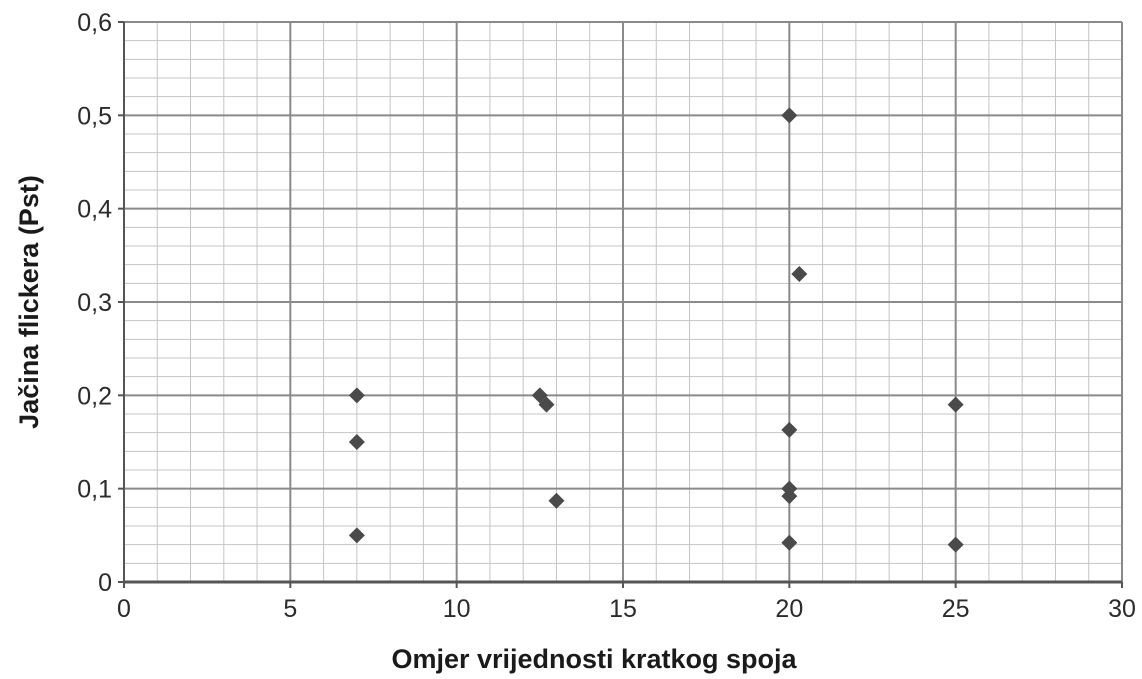 This screenshot has height=679, width=1142. Describe the element at coordinates (956, 609) in the screenshot. I see `x-tick-label: 25` at that location.